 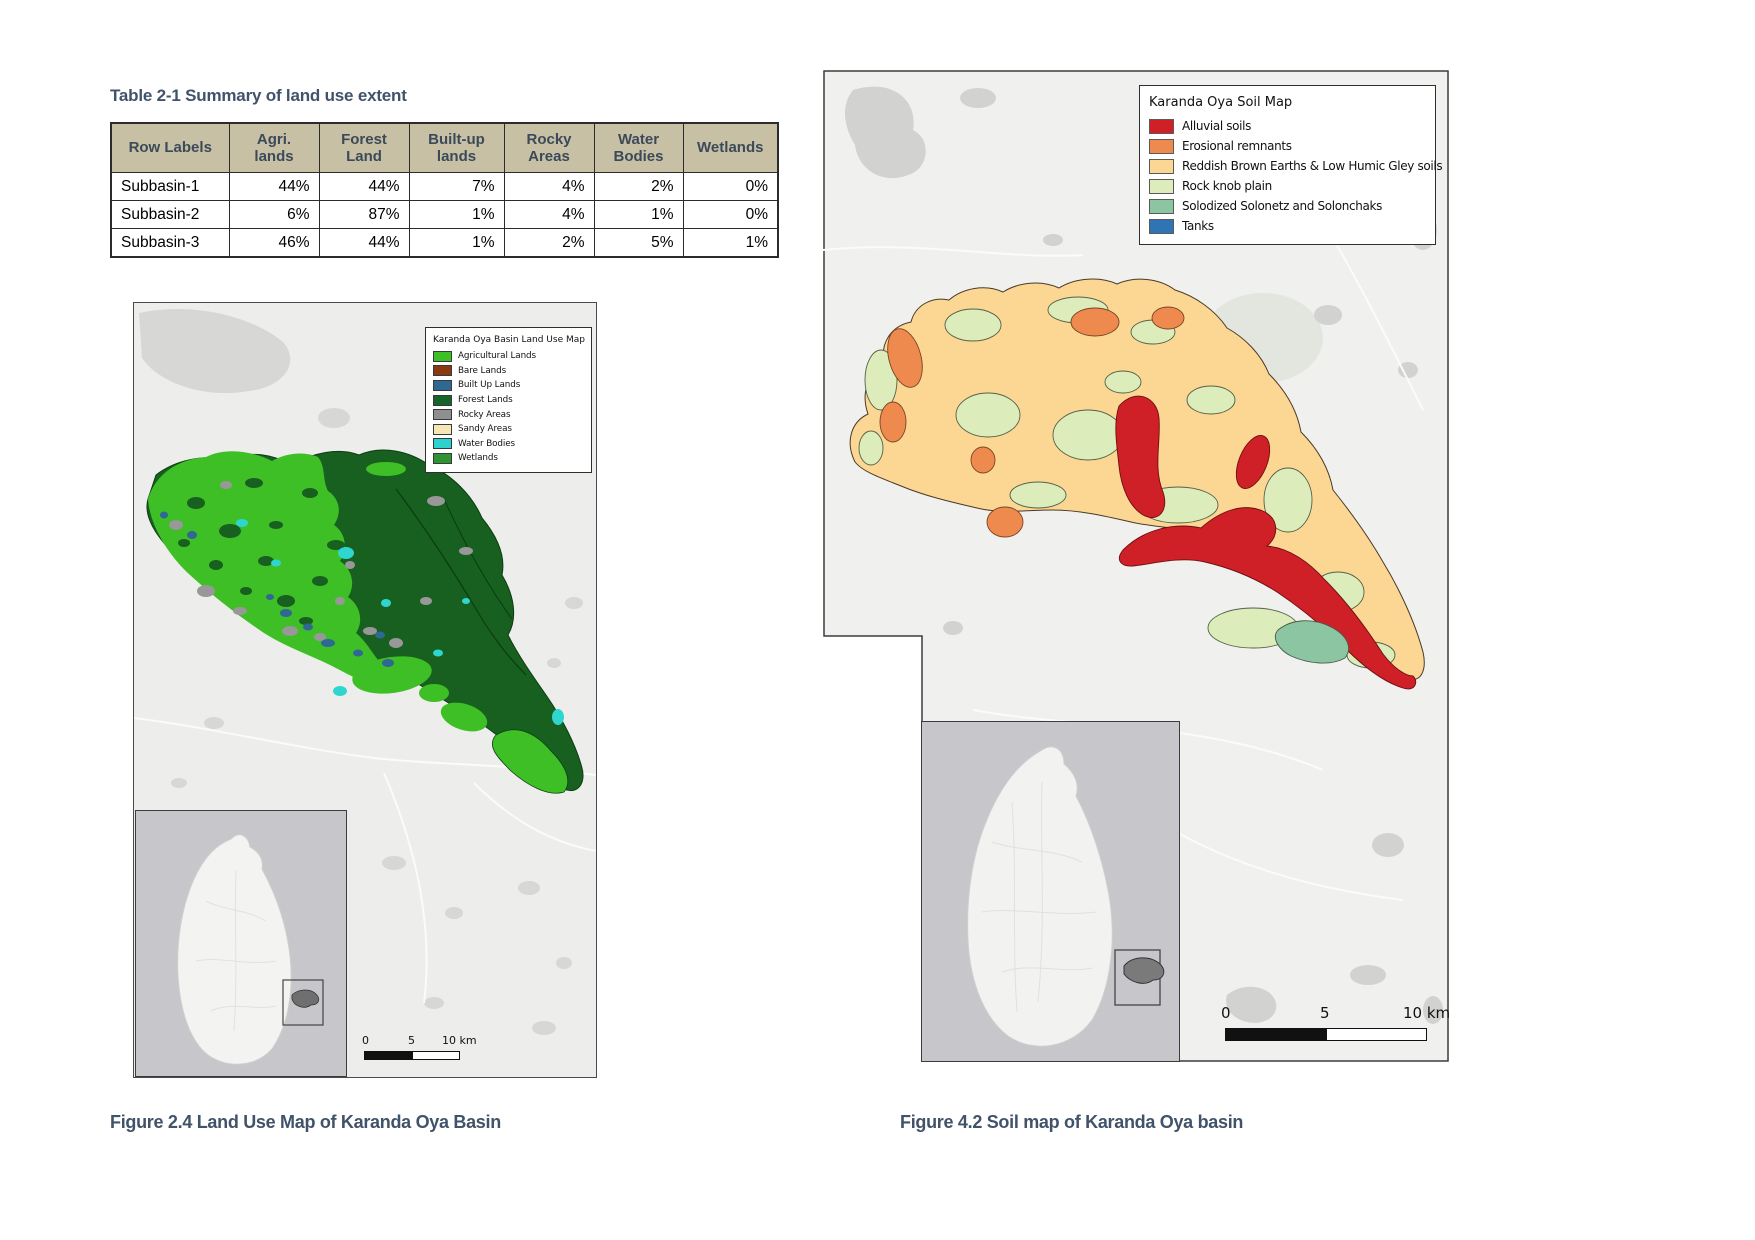 I want to click on cell: 46%, so click(x=274, y=243).